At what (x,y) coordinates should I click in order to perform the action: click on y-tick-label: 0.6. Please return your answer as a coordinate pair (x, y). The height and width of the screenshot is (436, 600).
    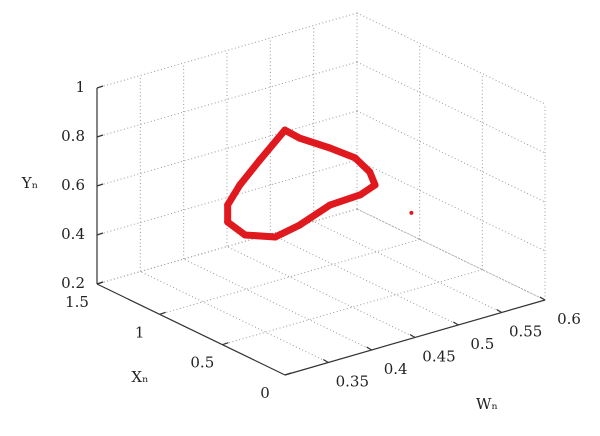
    Looking at the image, I should click on (73, 185).